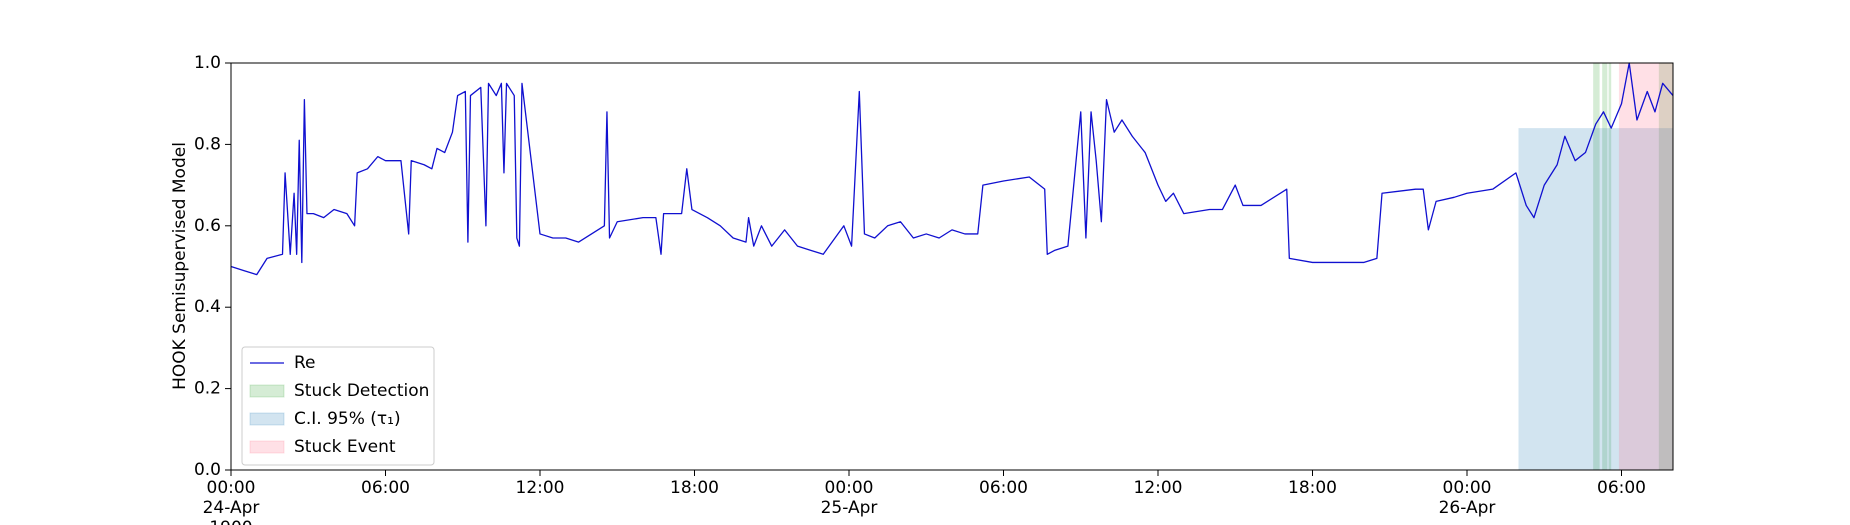  What do you see at coordinates (207, 389) in the screenshot?
I see `y-tick-label: 0.2` at bounding box center [207, 389].